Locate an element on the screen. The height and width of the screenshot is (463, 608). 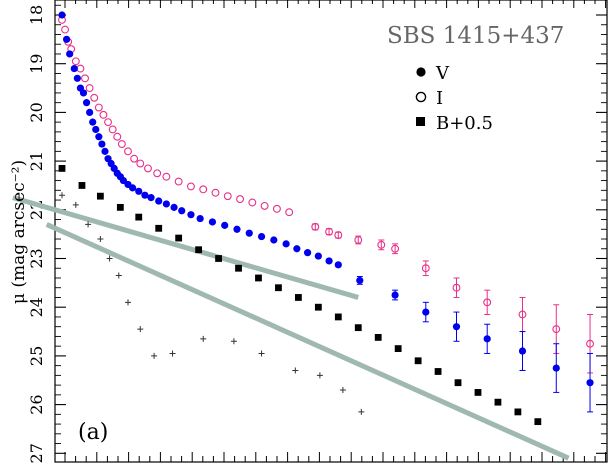
y-tick-label: 18 is located at coordinates (36, 15).